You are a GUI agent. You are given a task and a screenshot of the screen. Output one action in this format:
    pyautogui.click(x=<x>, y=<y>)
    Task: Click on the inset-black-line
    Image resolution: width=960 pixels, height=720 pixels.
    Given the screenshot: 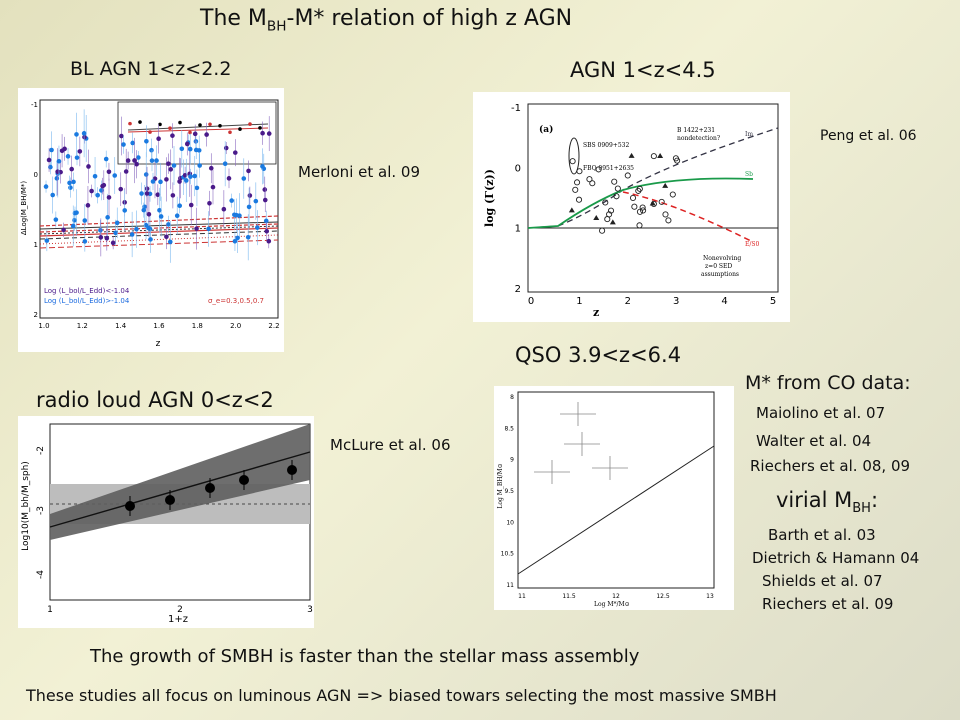 What is the action you would take?
    pyautogui.click(x=198, y=127)
    